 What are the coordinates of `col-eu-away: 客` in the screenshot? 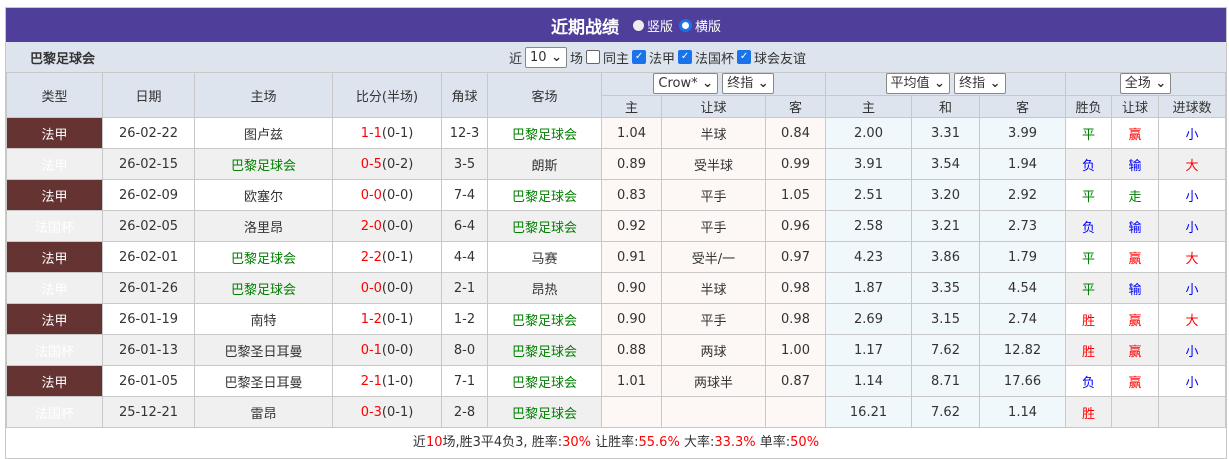 It's located at (1023, 106).